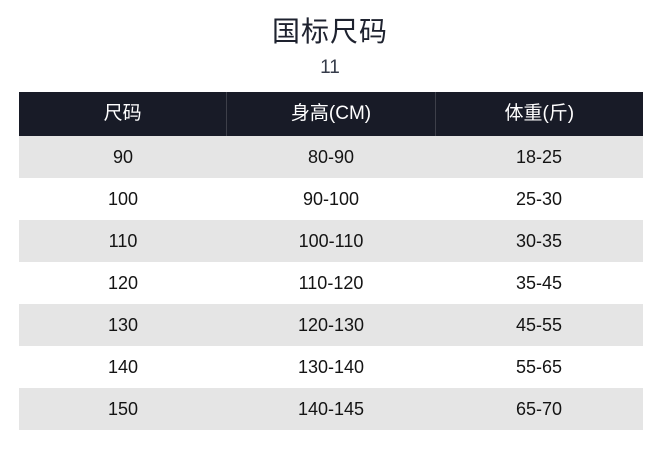 This screenshot has width=660, height=454. I want to click on size-table-header-row: 尺码 身高(CM) 体重(斤), so click(331, 114).